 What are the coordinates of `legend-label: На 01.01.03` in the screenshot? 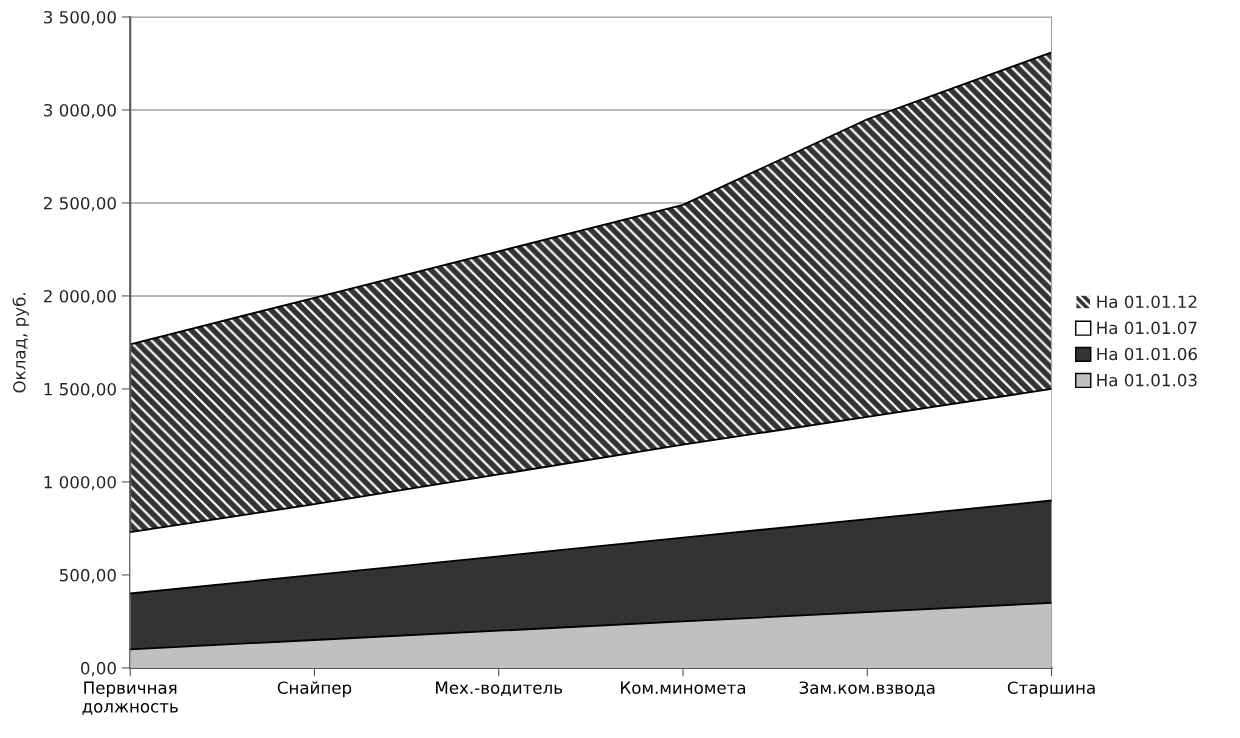 It's located at (1147, 380).